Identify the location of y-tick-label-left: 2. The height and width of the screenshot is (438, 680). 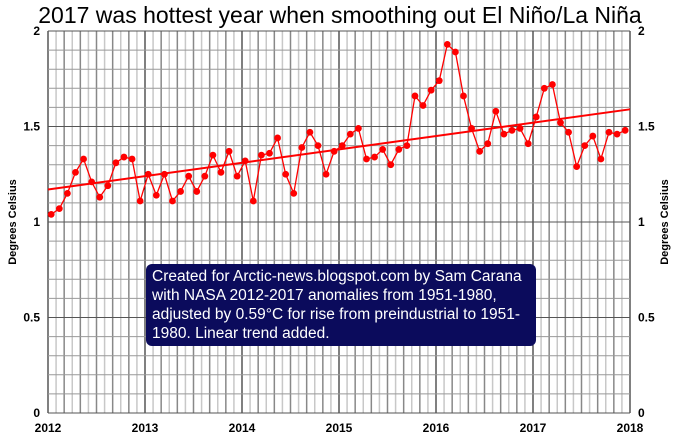
(36, 31).